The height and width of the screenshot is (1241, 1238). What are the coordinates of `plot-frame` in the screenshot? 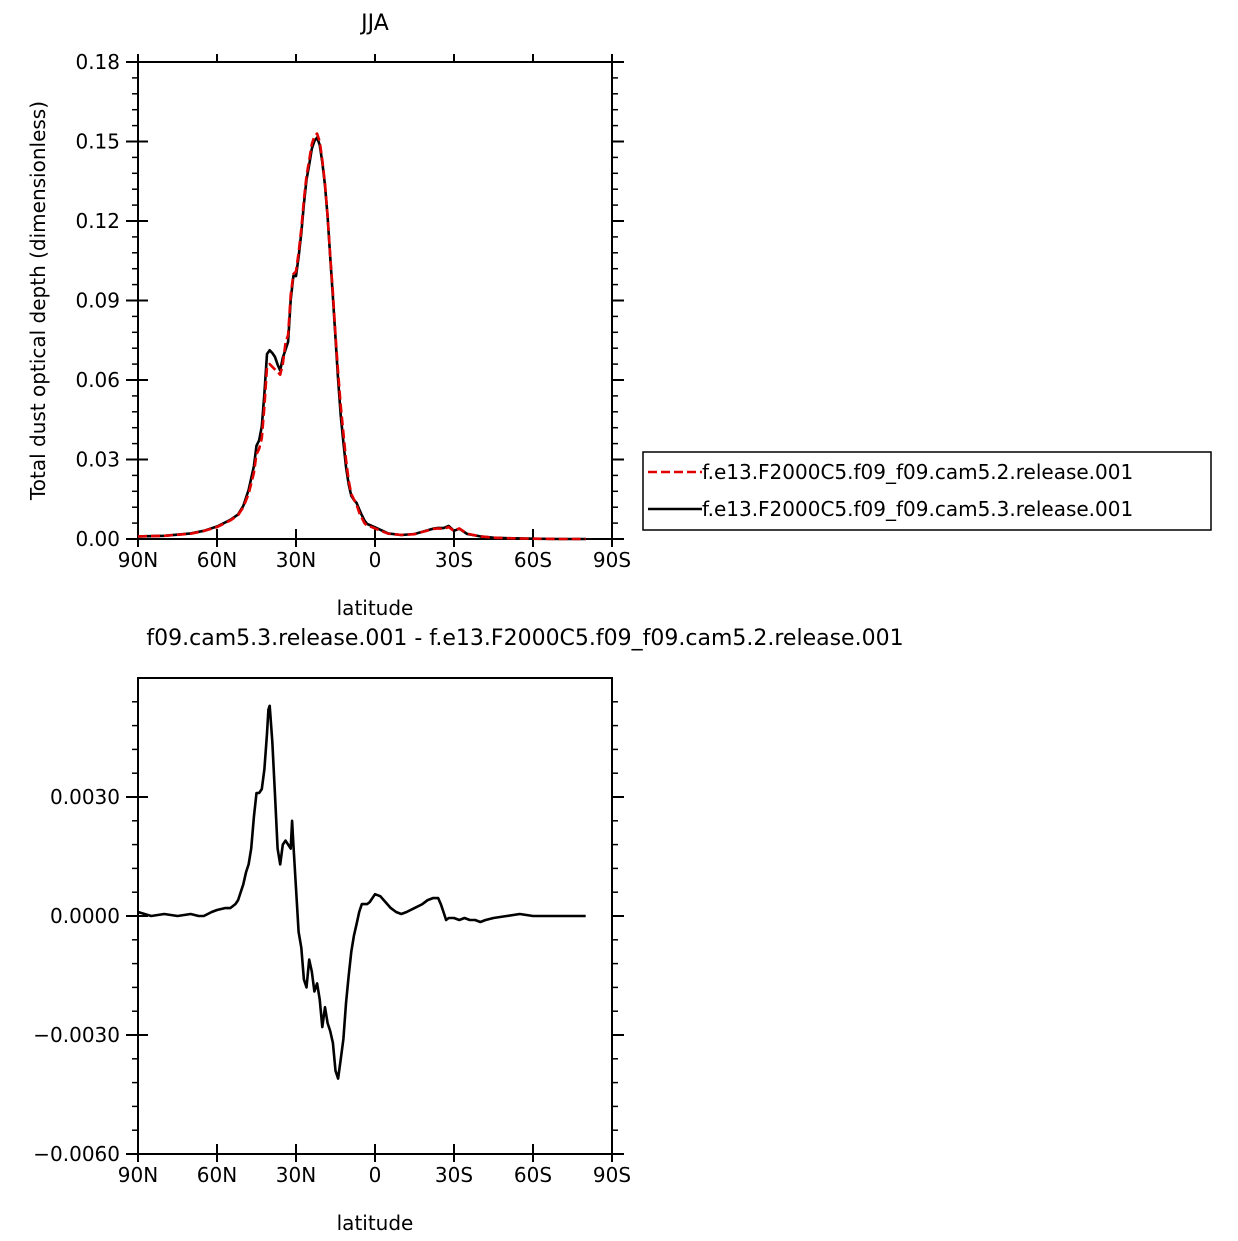 It's located at (375, 300).